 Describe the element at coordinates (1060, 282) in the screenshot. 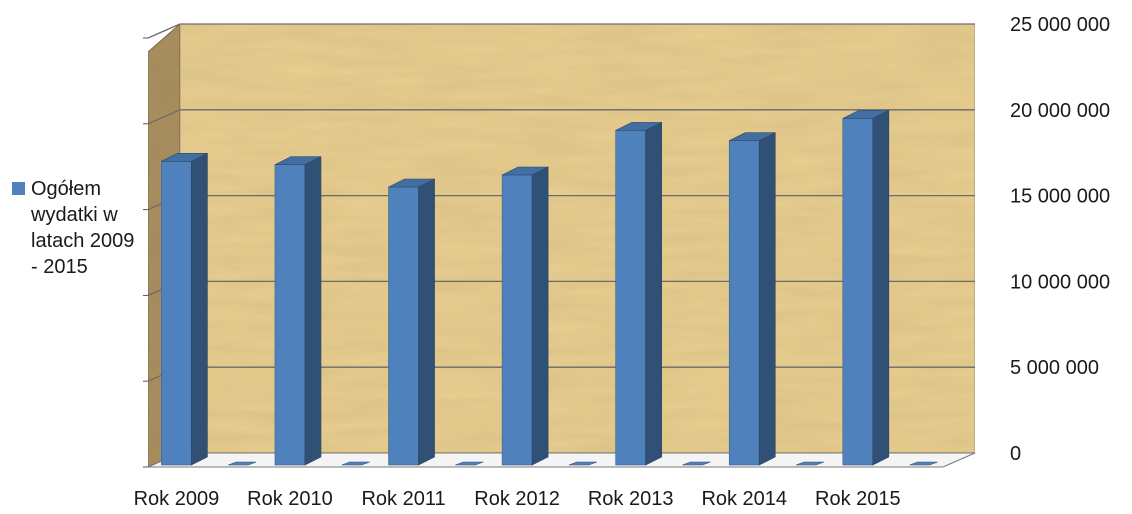

I see `y-tick-label: 10 000 000` at that location.